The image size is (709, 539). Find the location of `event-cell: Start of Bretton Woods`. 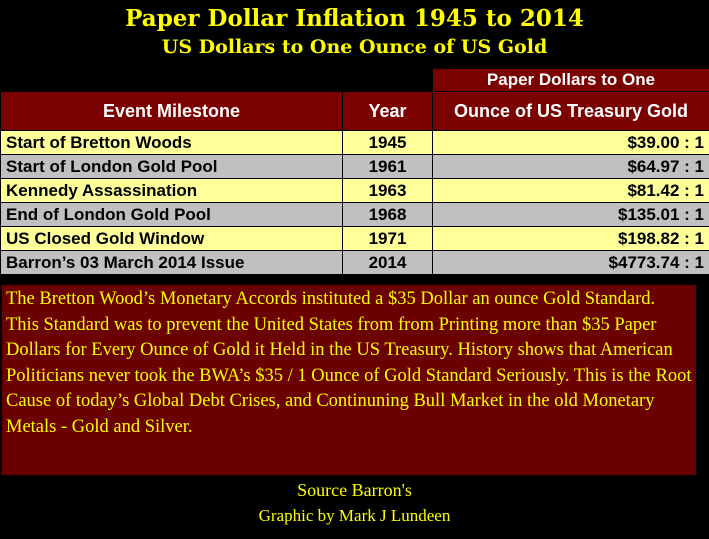

event-cell: Start of Bretton Woods is located at coordinates (171, 142).